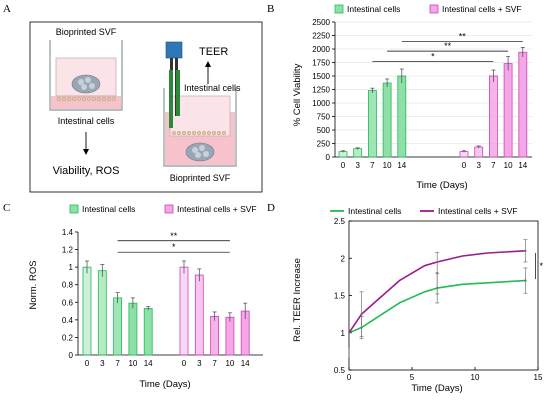 This screenshot has height=409, width=550. Describe the element at coordinates (7, 9) in the screenshot. I see `panel-label-a: A` at that location.